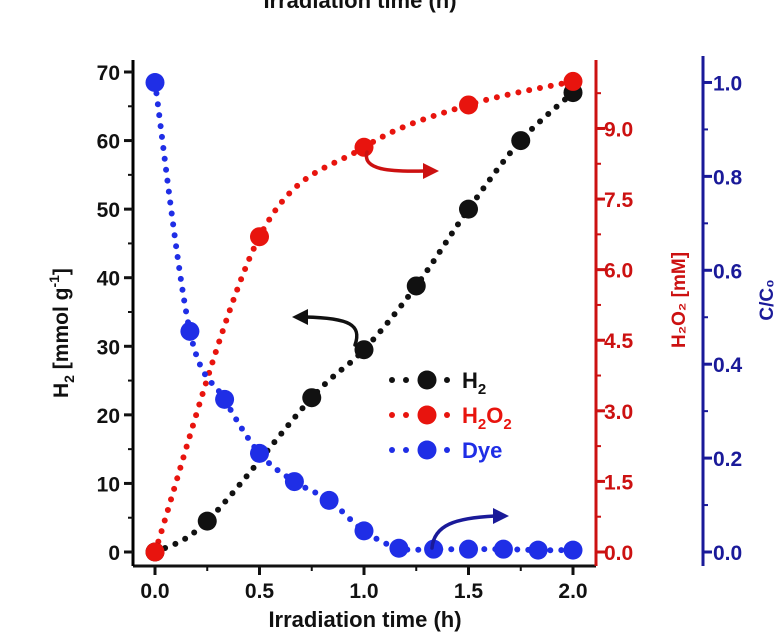 The image size is (781, 632). I want to click on legend: H2 H2O2 Dye, so click(450, 415).